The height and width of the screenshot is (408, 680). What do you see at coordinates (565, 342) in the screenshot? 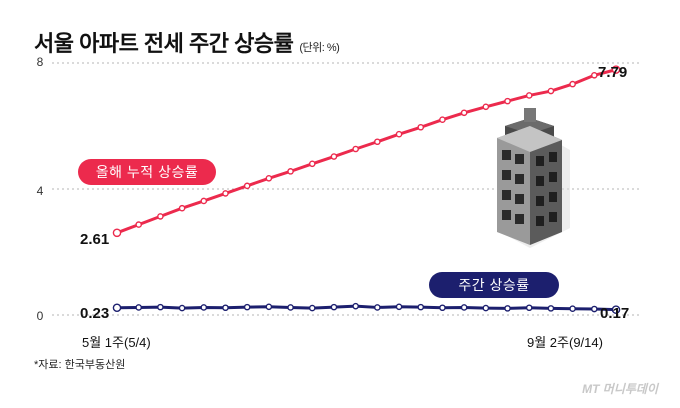
I see `x-end-label: 9월 2주(9/14)` at bounding box center [565, 342].